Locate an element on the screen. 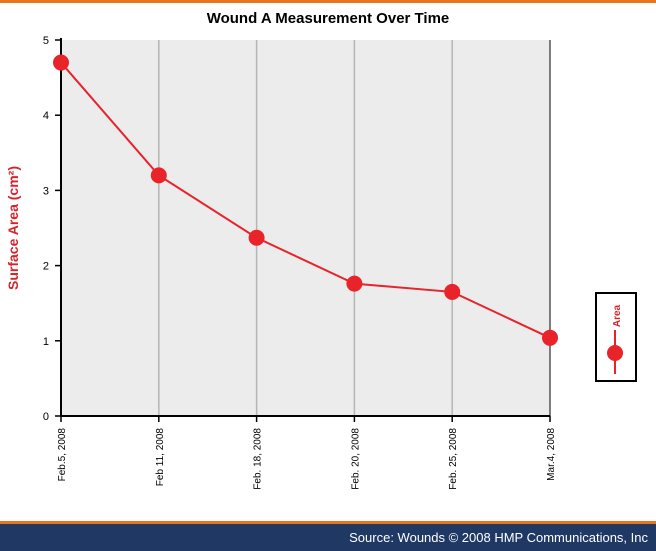 The image size is (656, 551). x-tick-label: Feb 11, 2008 is located at coordinates (160, 457).